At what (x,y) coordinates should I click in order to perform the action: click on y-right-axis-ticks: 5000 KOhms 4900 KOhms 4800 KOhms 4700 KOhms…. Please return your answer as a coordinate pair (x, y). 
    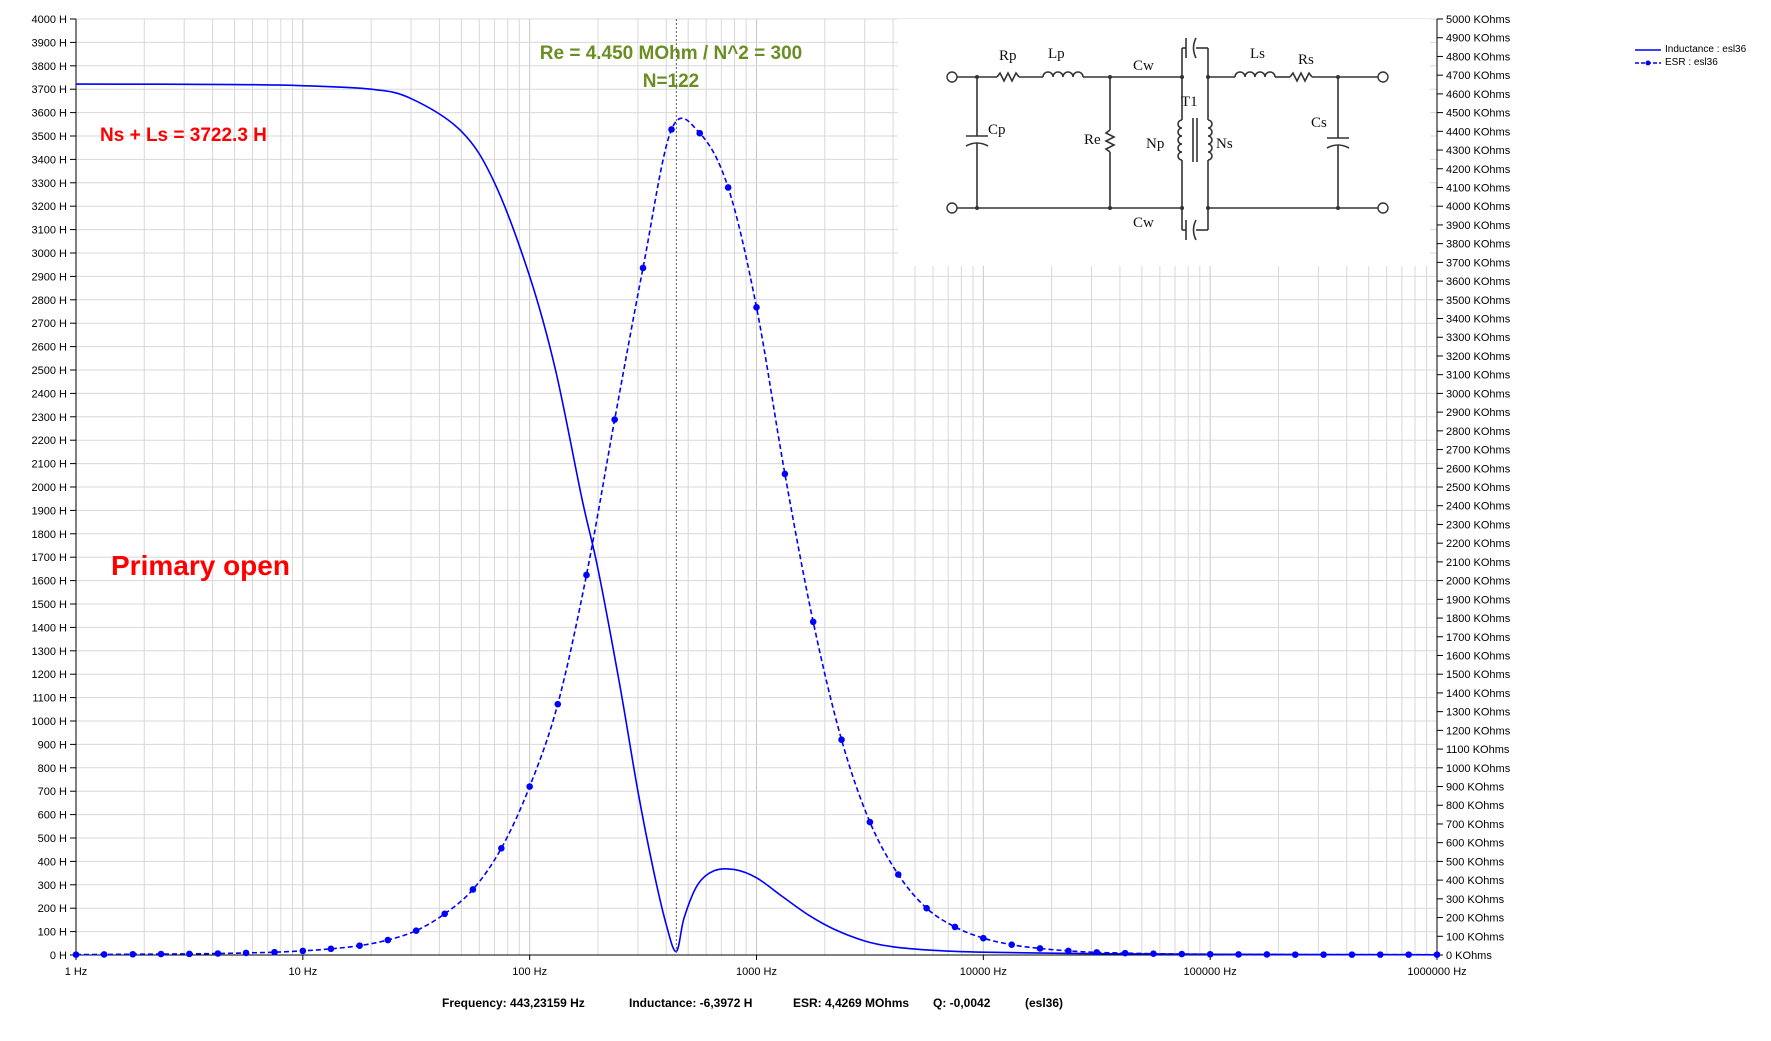
    Looking at the image, I should click on (1474, 488).